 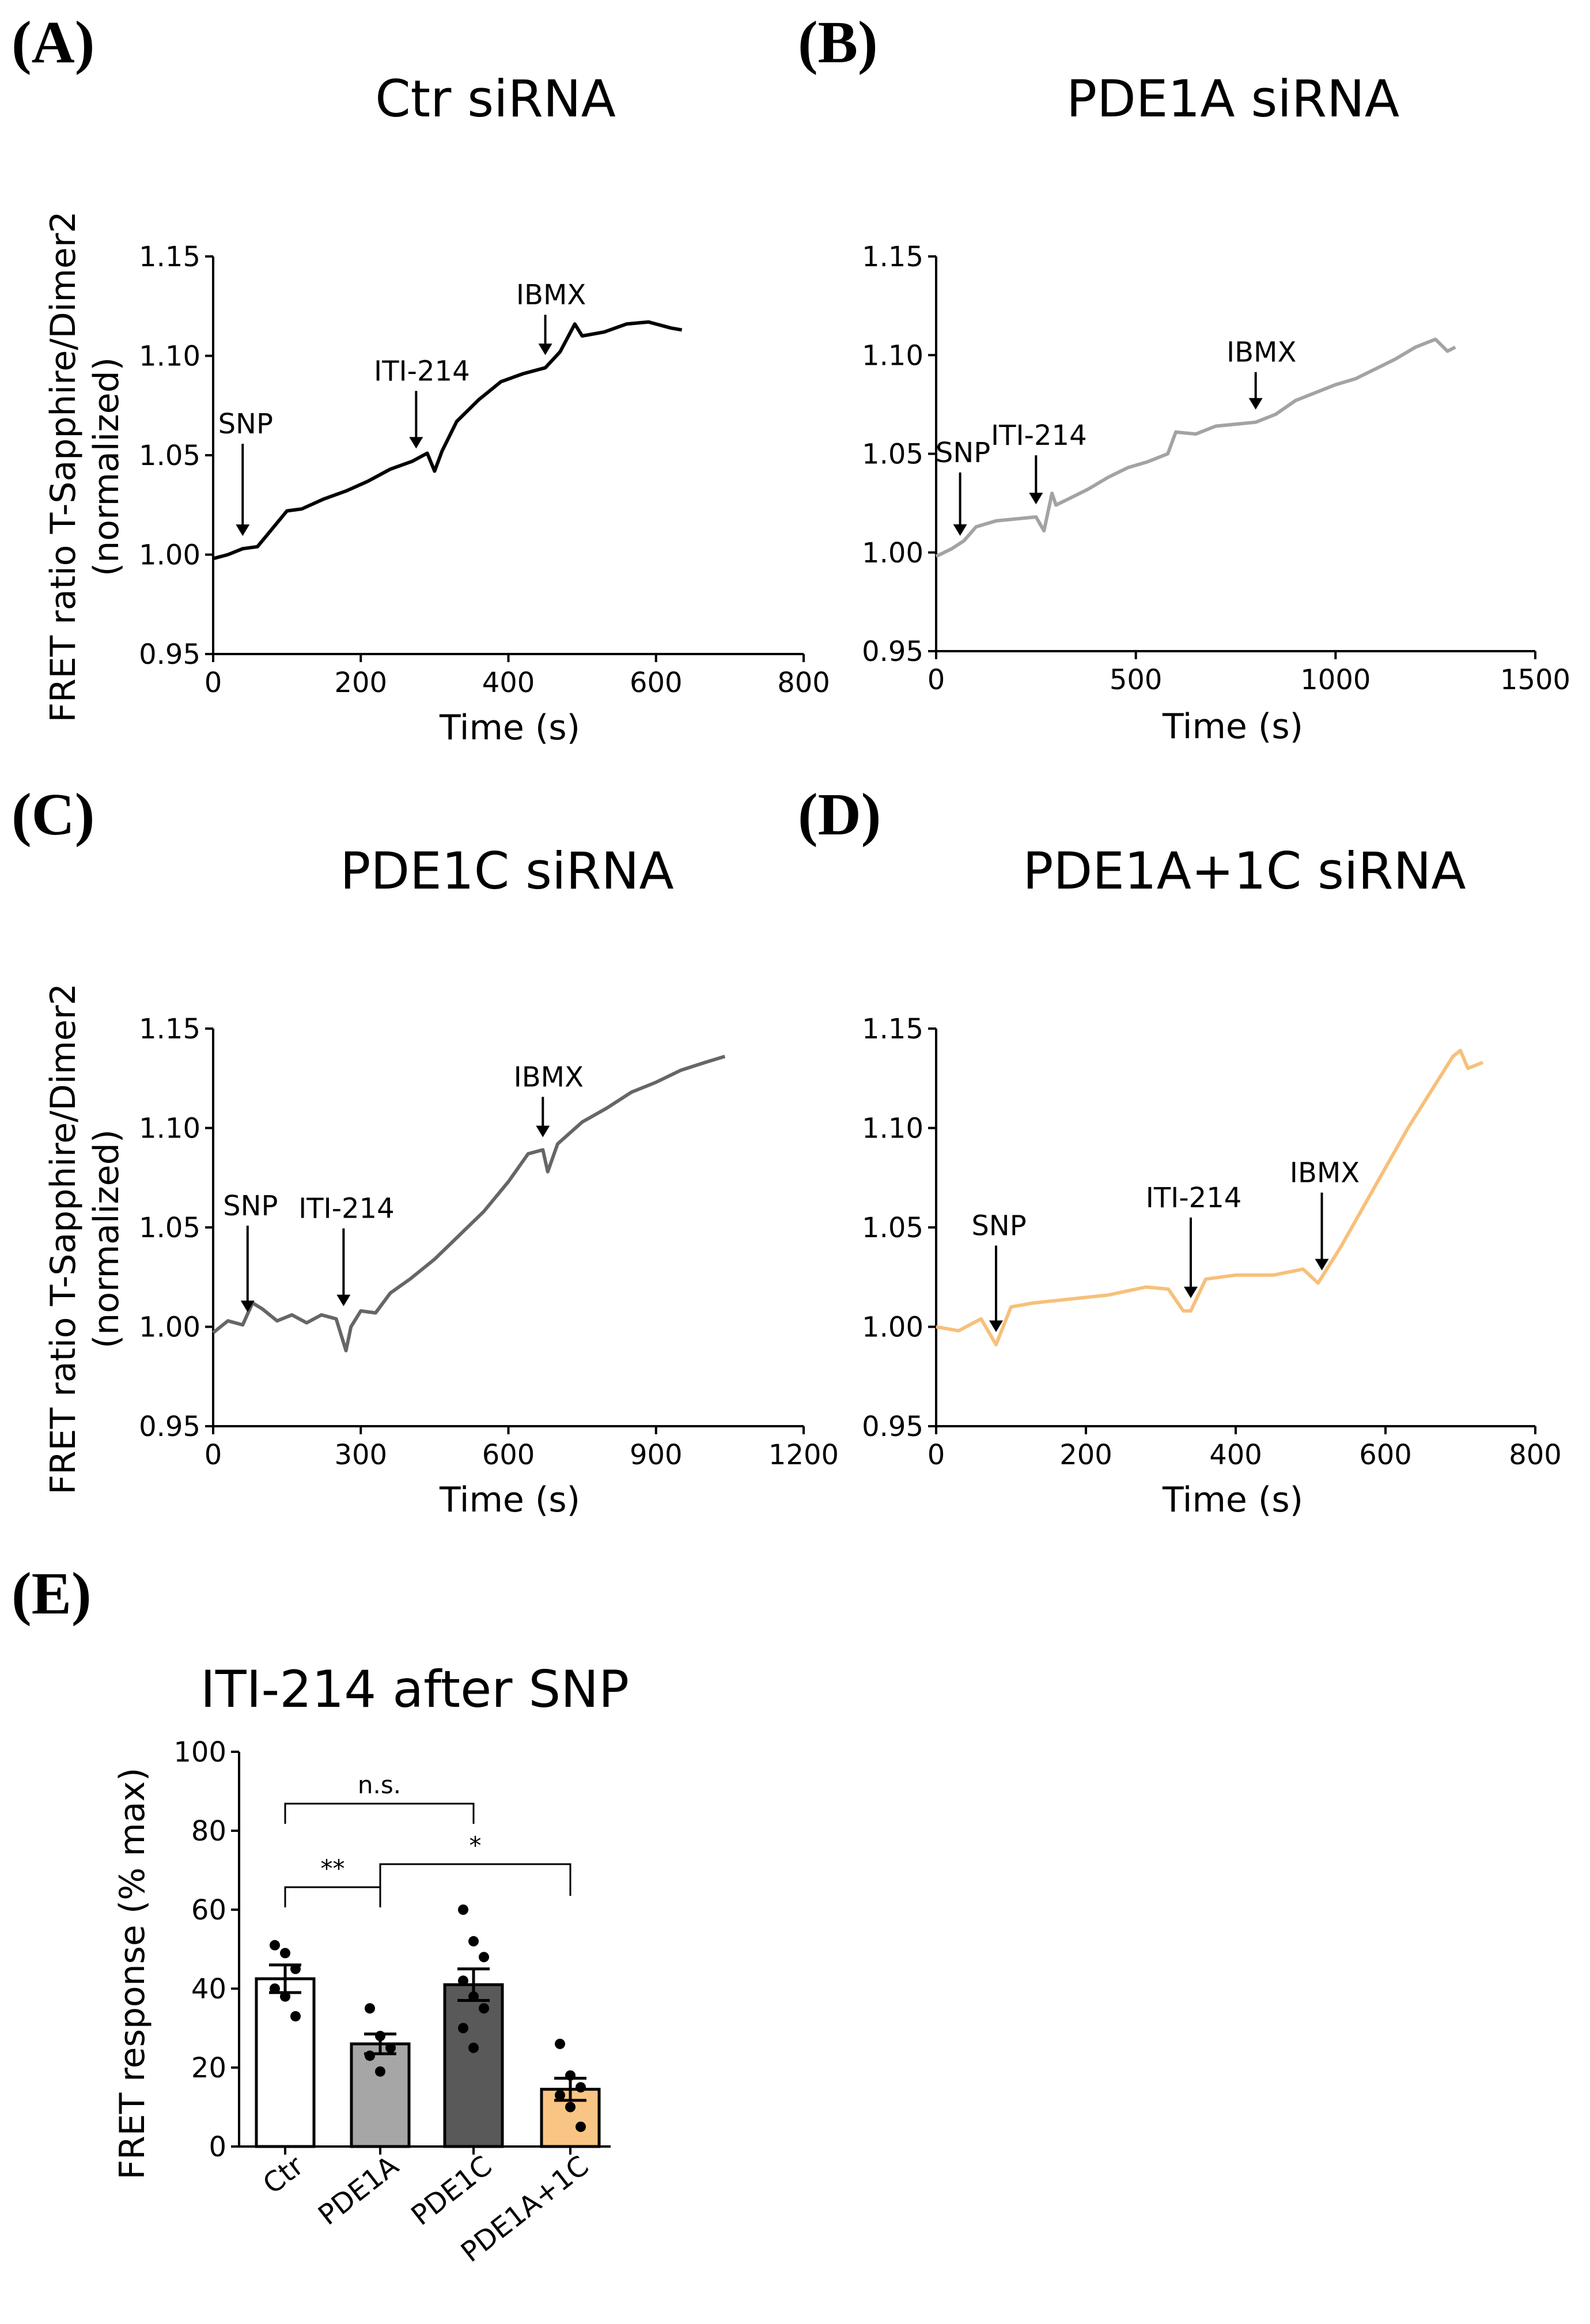 What do you see at coordinates (169, 1129) in the screenshot?
I see `y-tick-label-c: 1.10` at bounding box center [169, 1129].